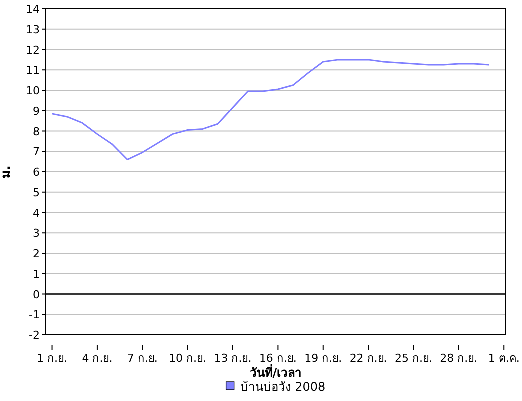 Image resolution: width=522 pixels, height=401 pixels. Describe the element at coordinates (33, 9) in the screenshot. I see `y-tick-label: 14` at that location.